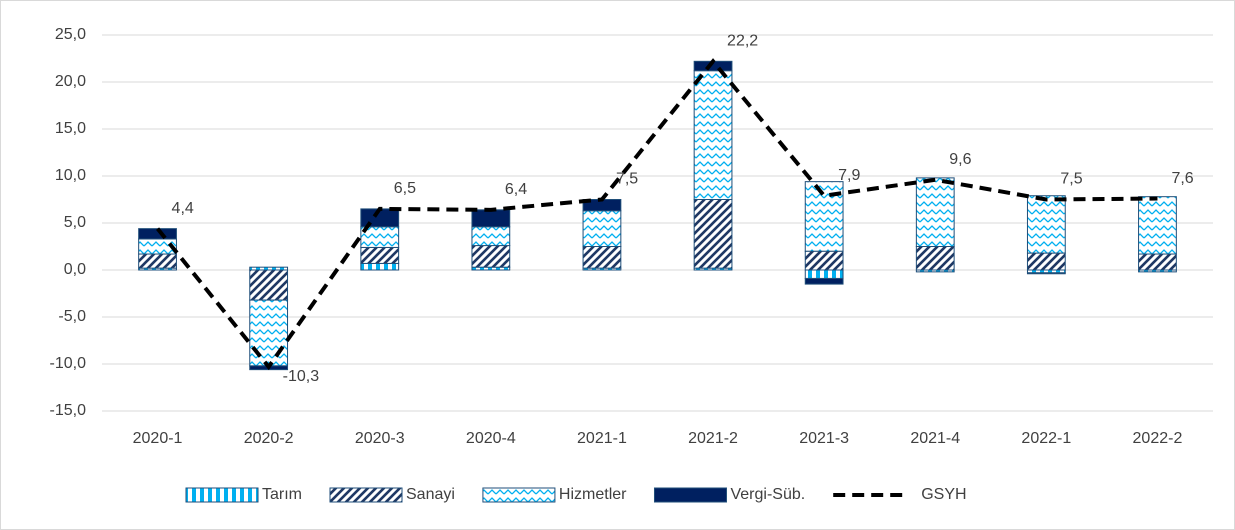 The width and height of the screenshot is (1235, 530). What do you see at coordinates (1046, 438) in the screenshot?
I see `x-tick-label: 2022-1` at bounding box center [1046, 438].